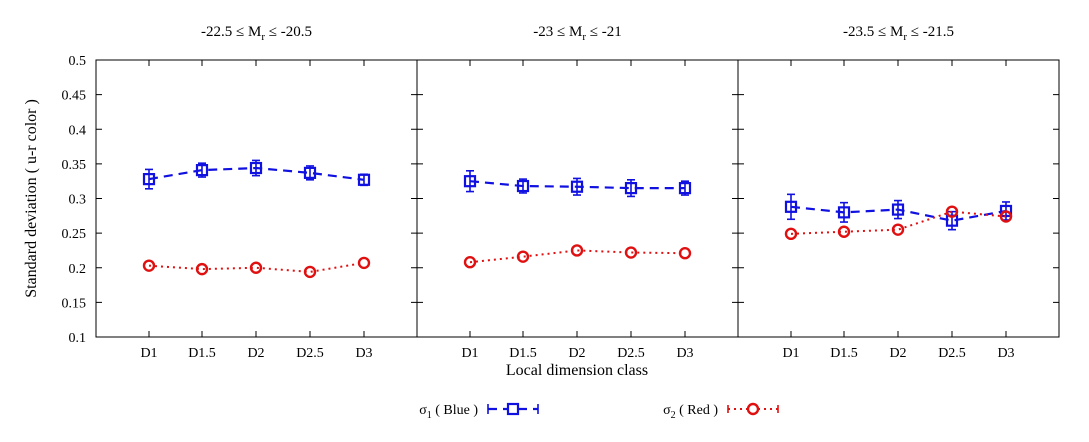  Describe the element at coordinates (78, 61) in the screenshot. I see `y-tick-label: 0.5` at that location.